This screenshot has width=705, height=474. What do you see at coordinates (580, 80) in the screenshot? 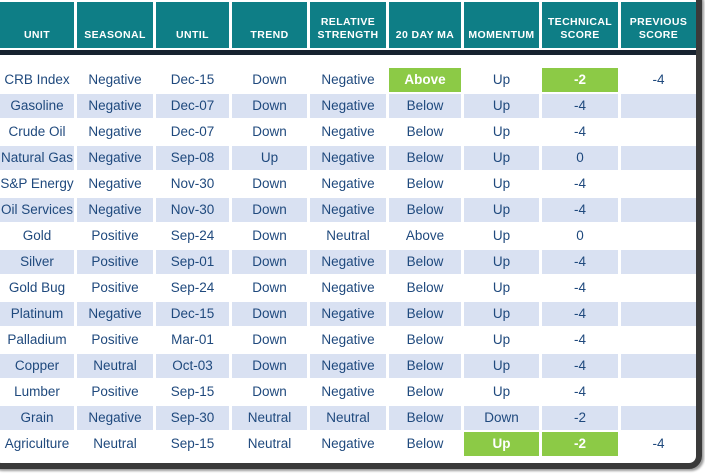
I see `cell-technical_score: -2` at bounding box center [580, 80].